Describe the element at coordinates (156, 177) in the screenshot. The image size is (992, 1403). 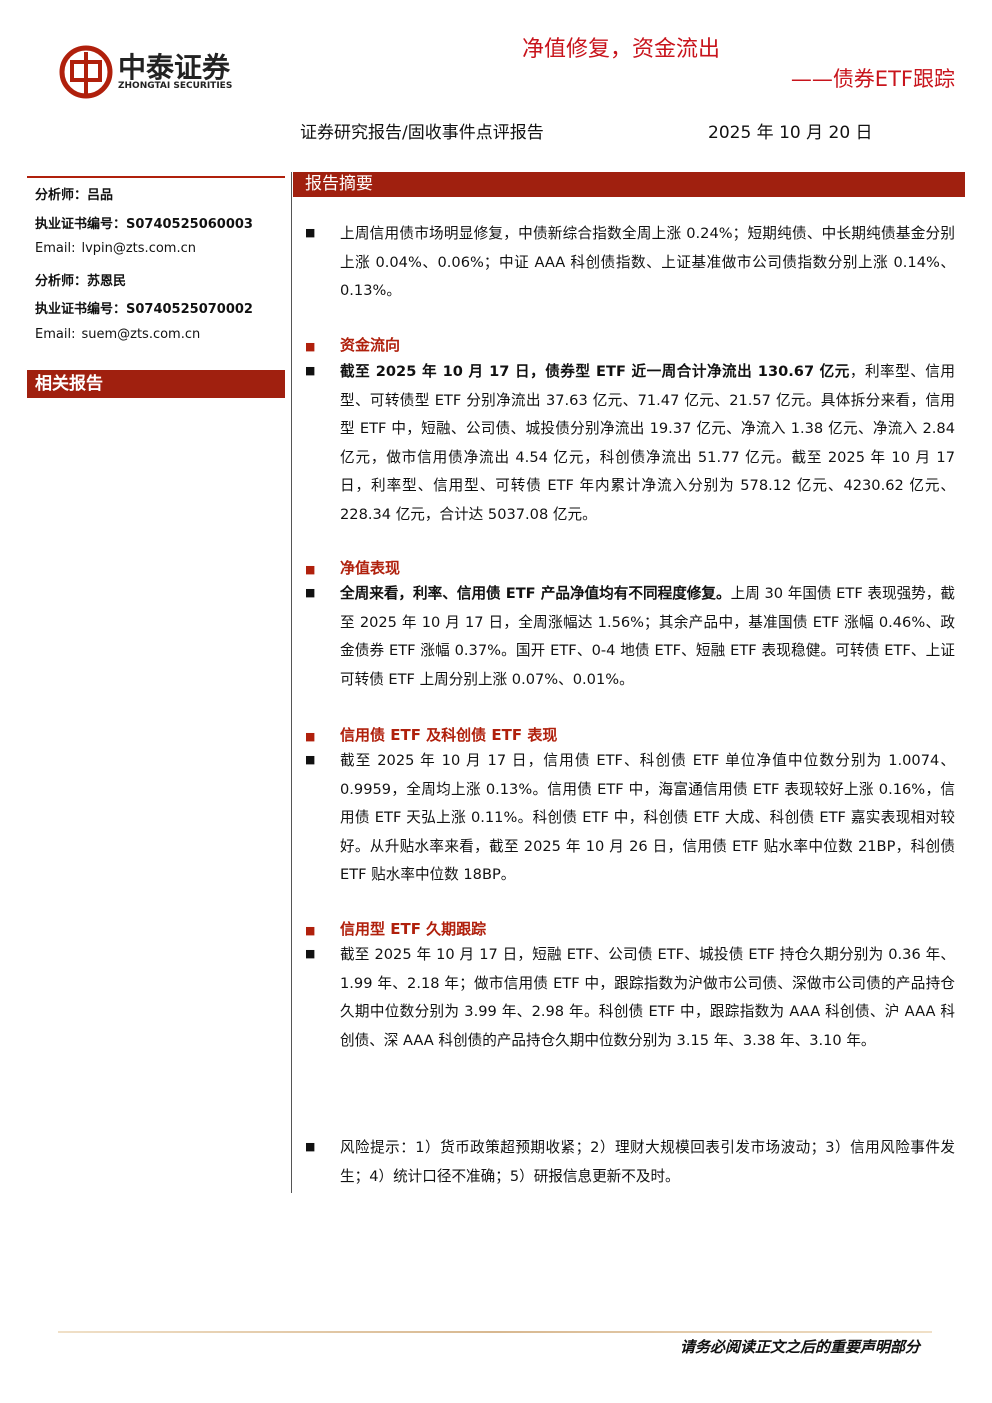
I see `sidebar-rule` at that location.